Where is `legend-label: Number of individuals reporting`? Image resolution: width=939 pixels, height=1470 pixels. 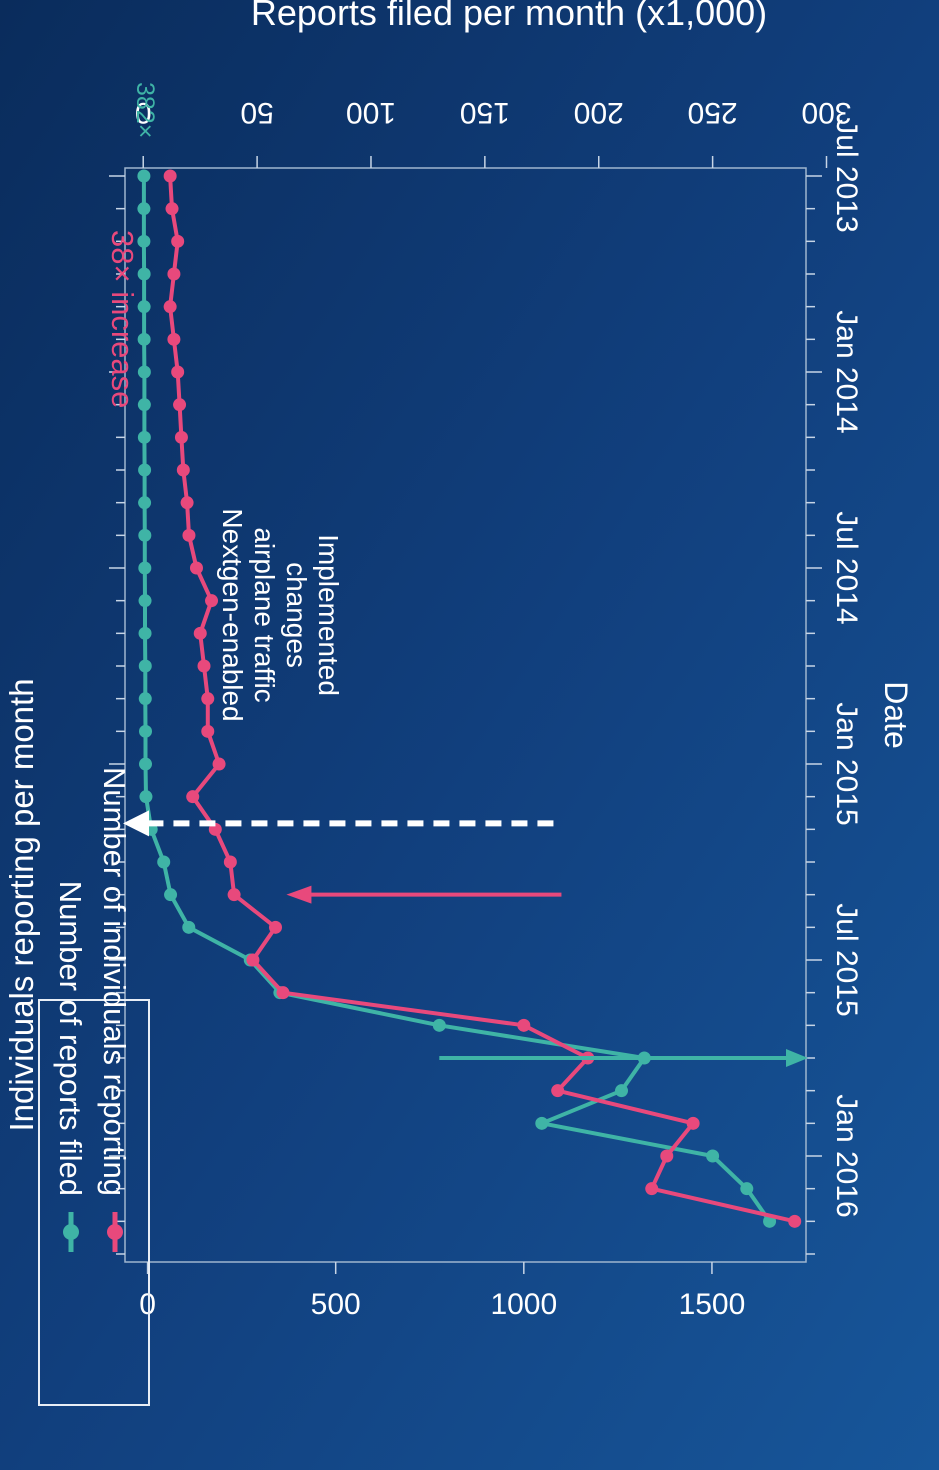
legend-label: Number of individuals reporting is located at coordinates (114, 981).